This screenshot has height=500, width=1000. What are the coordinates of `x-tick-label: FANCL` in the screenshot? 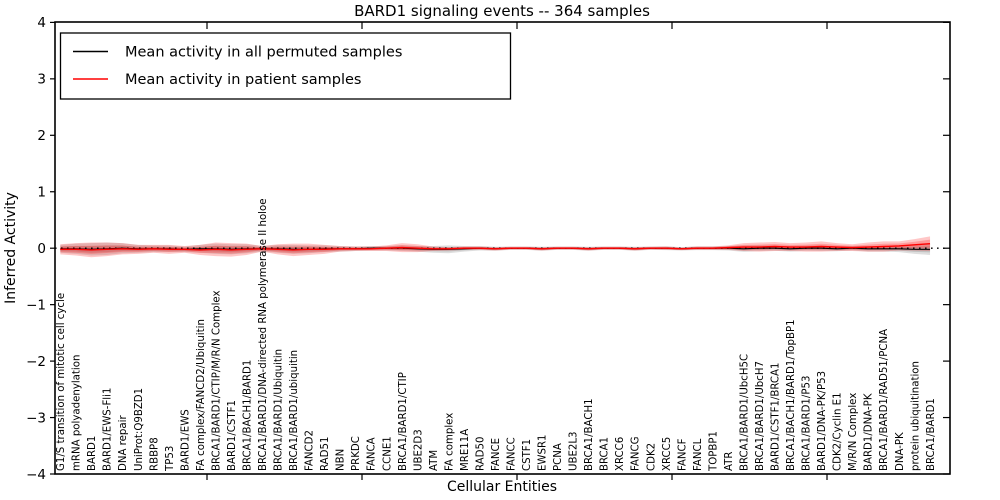 It's located at (698, 454).